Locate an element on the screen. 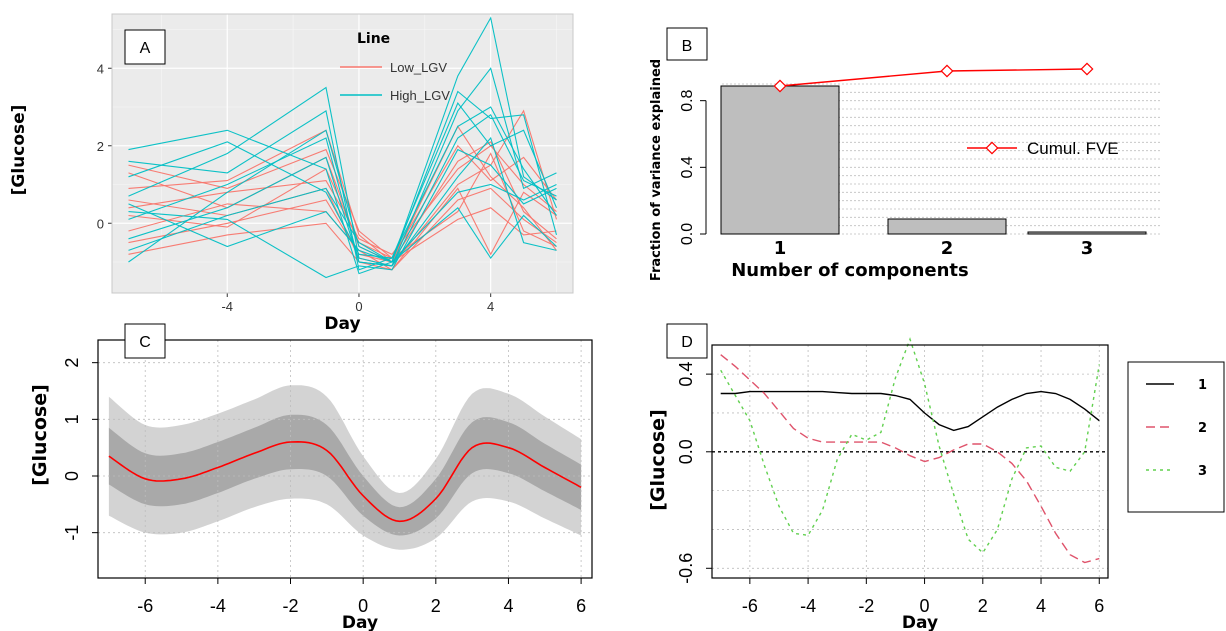  x-tick-label: 3 is located at coordinates (1087, 248).